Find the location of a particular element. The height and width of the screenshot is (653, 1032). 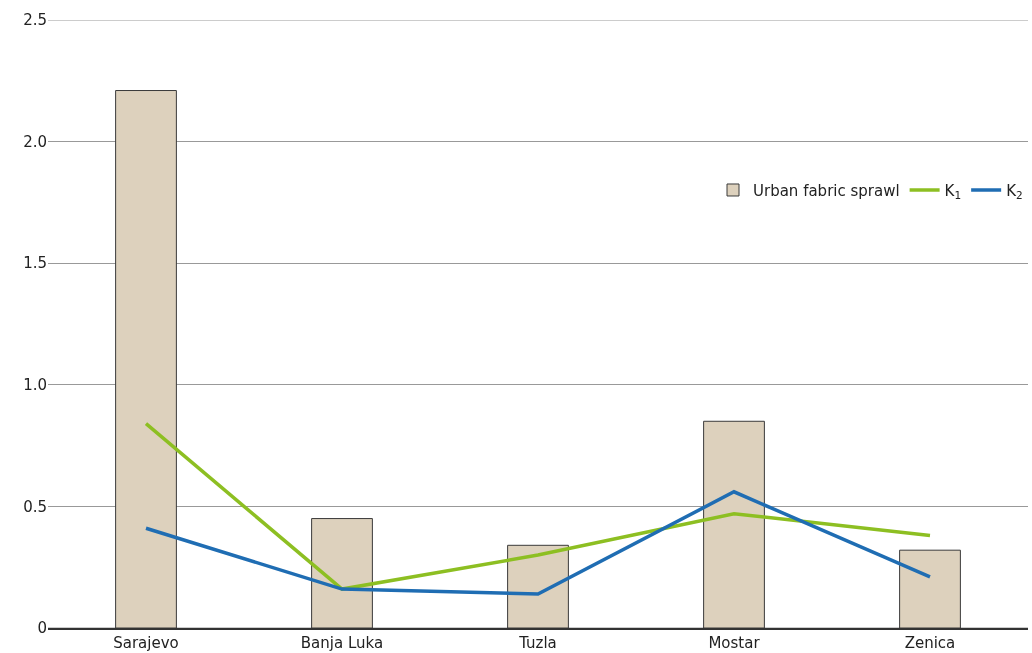

x-tick-label: Sarajevo is located at coordinates (146, 642).